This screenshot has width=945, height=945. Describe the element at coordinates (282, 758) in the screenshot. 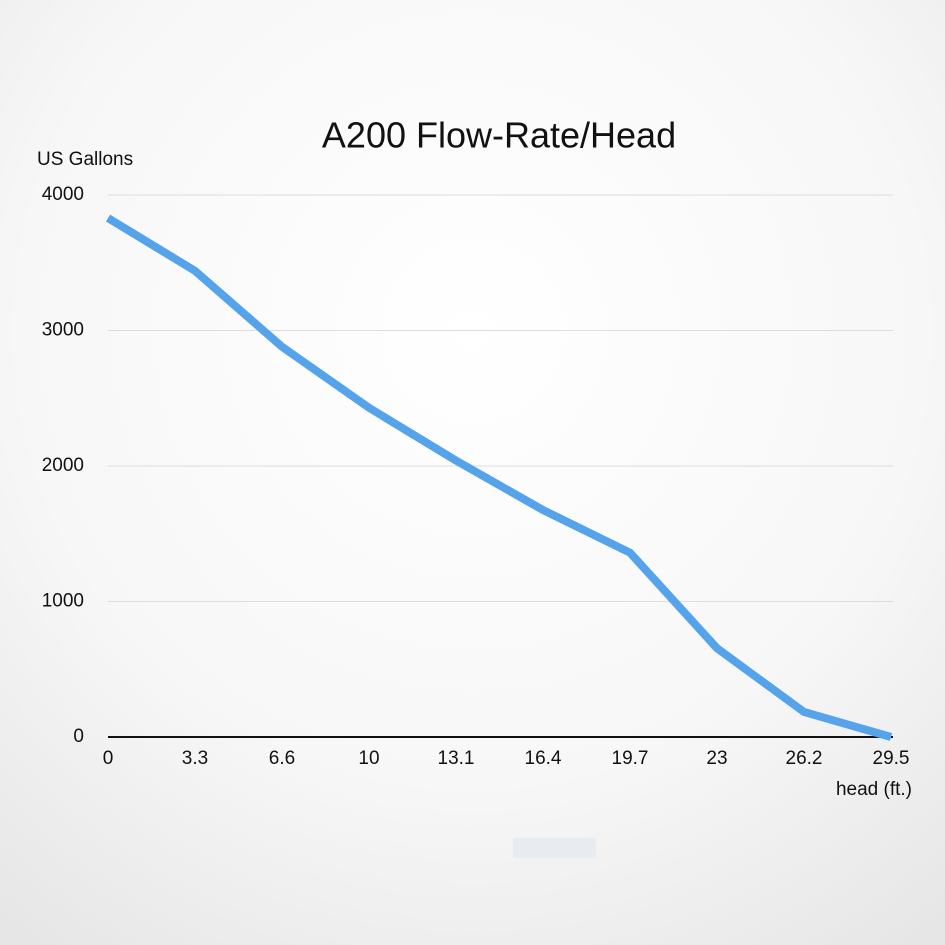

I see `x-tick-label: 6.6` at that location.